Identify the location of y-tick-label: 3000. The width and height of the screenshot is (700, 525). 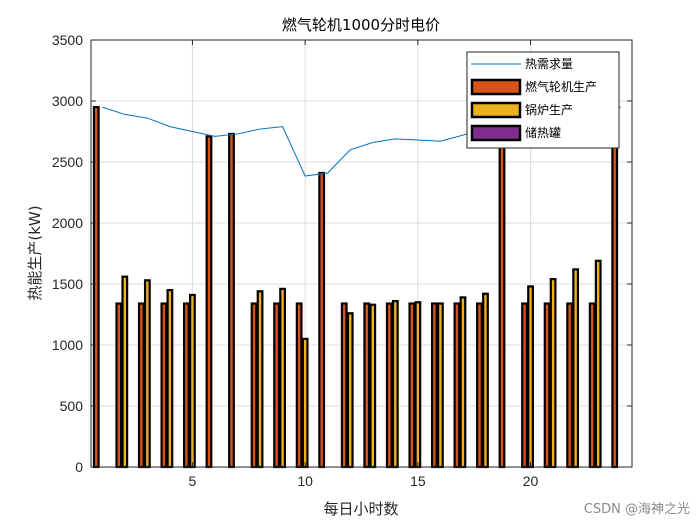
(67, 101).